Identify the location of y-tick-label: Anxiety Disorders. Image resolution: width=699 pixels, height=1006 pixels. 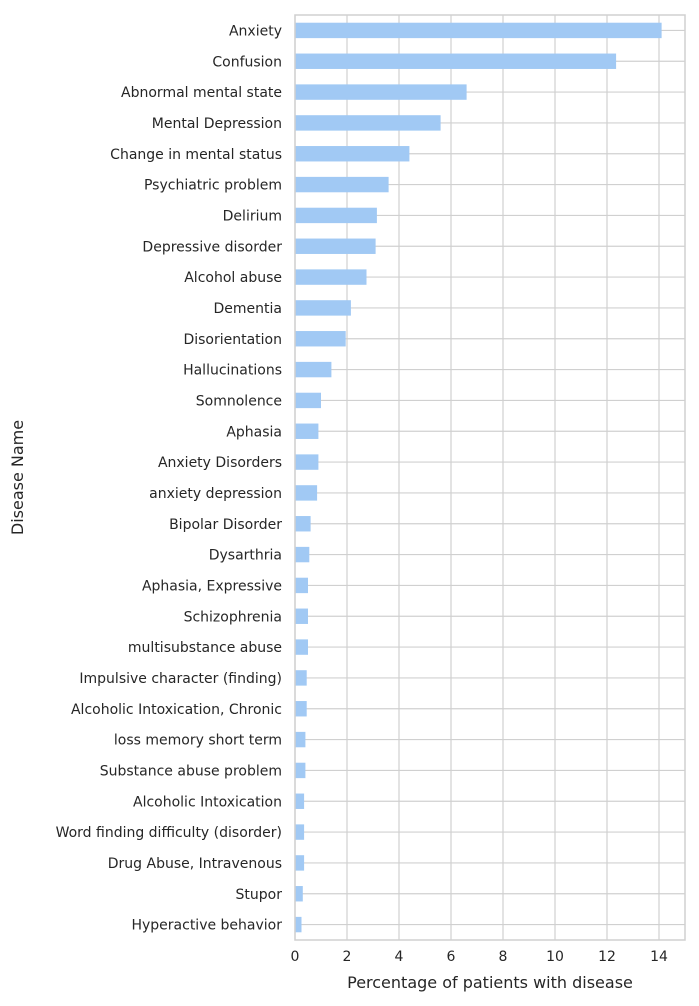
(220, 463).